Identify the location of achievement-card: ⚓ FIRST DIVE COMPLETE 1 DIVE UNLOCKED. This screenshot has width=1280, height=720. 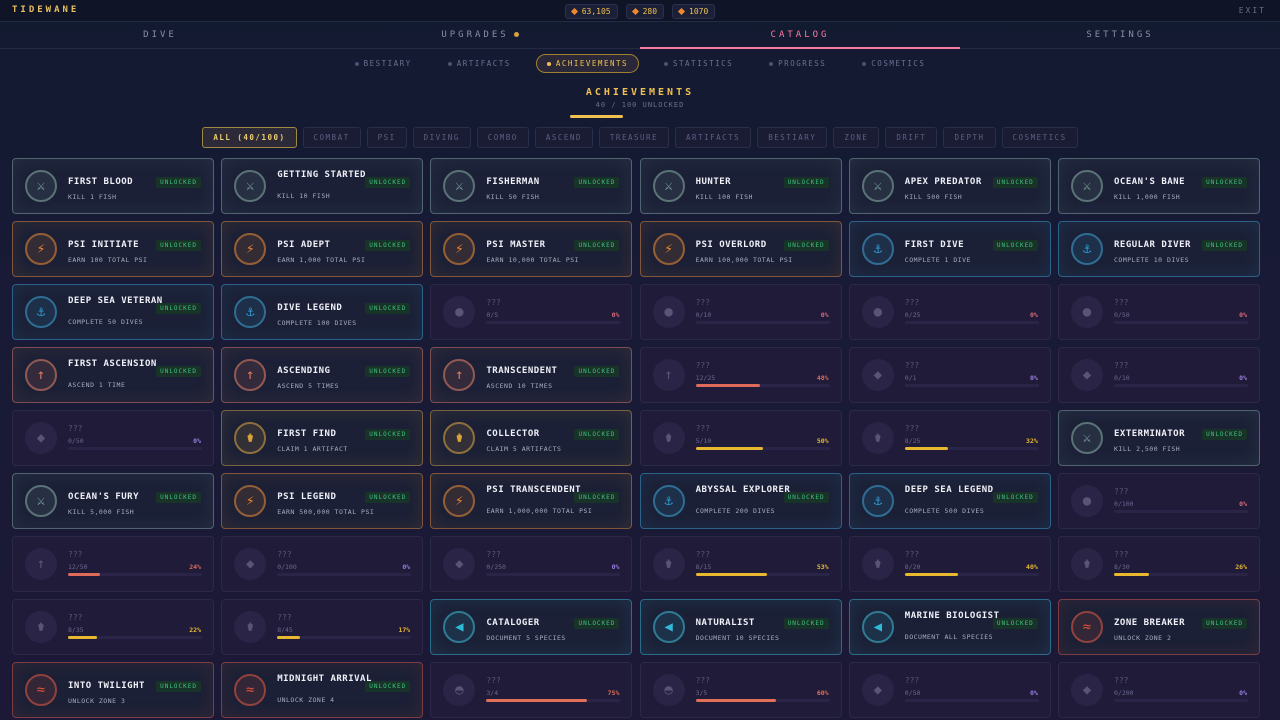
(949, 249).